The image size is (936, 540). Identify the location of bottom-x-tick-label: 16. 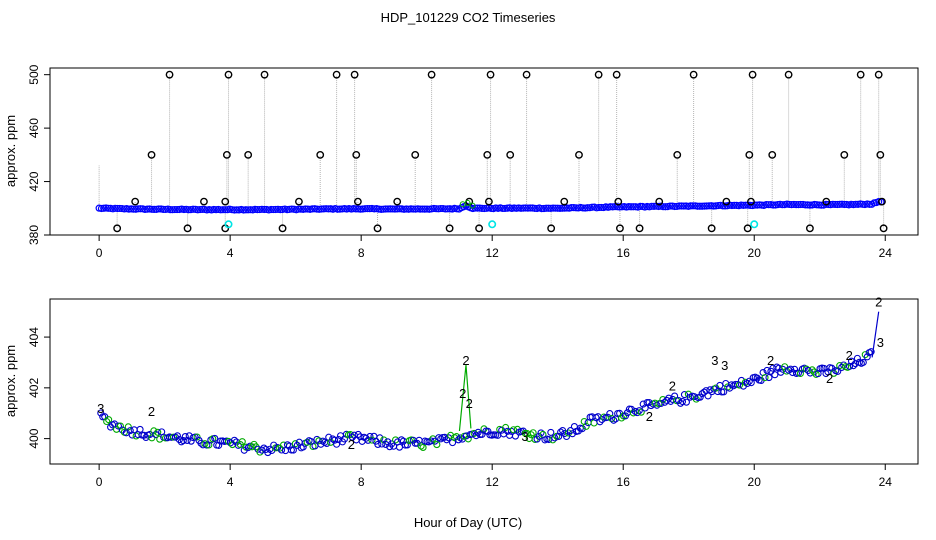
(624, 482).